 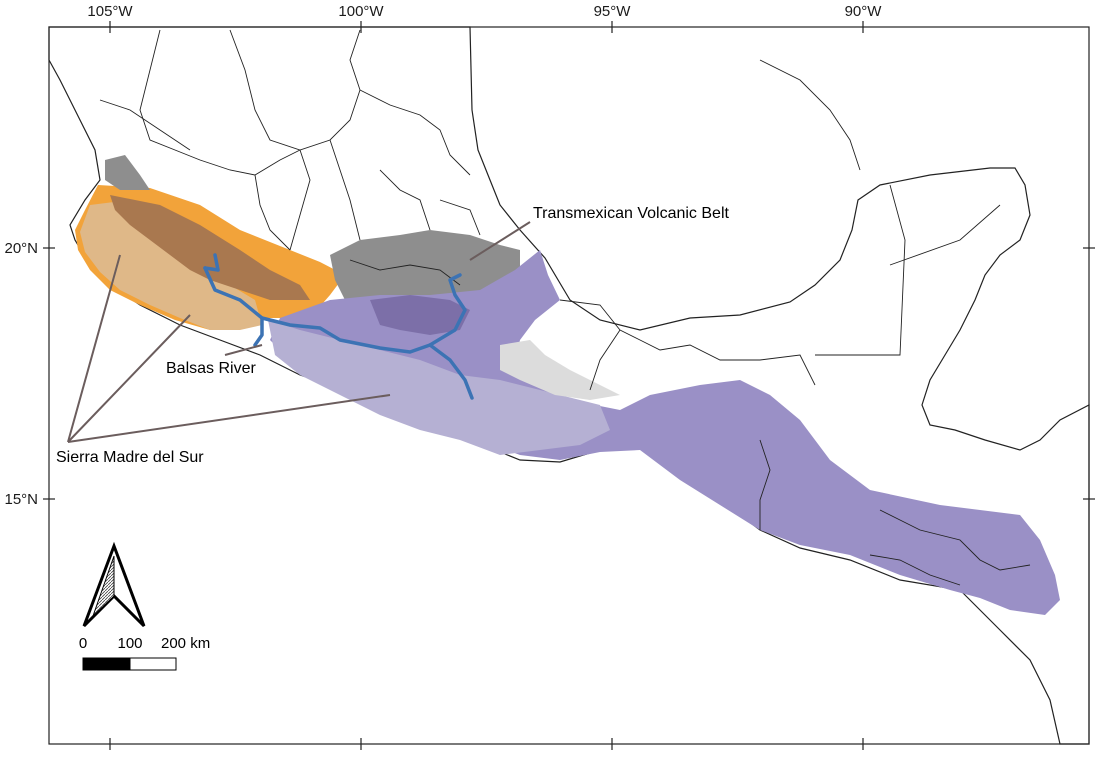 What do you see at coordinates (129, 643) in the screenshot?
I see `scale-label-100: 100` at bounding box center [129, 643].